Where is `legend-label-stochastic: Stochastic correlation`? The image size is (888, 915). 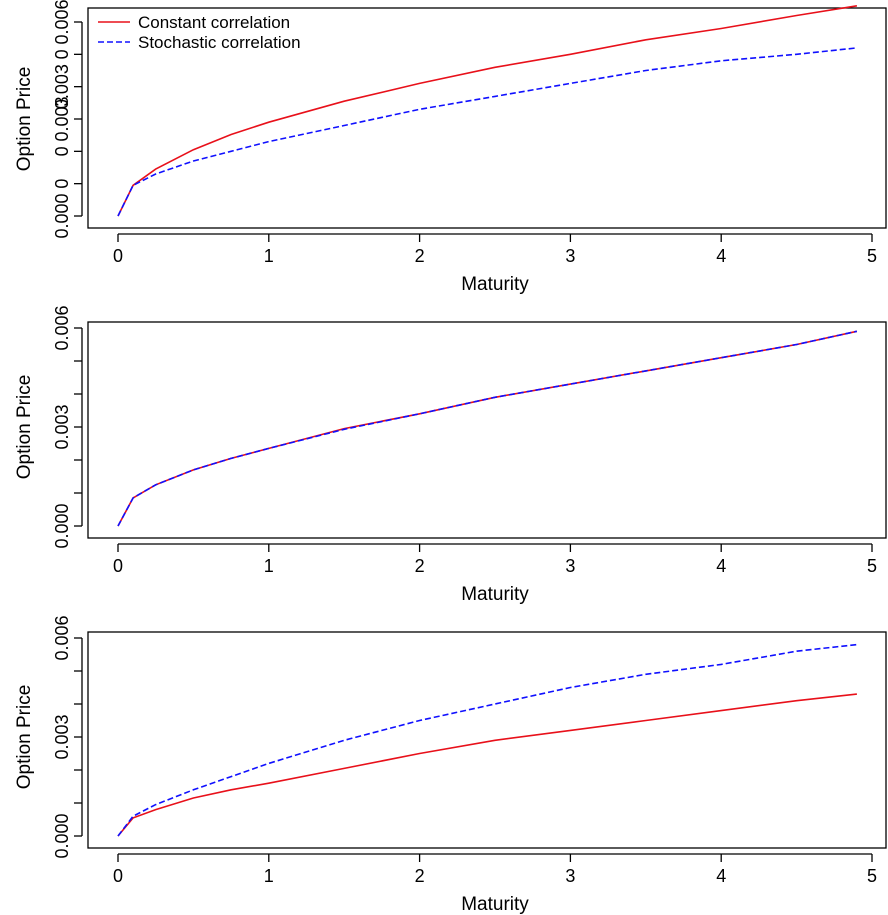
legend-label-stochastic: Stochastic correlation is located at coordinates (219, 42).